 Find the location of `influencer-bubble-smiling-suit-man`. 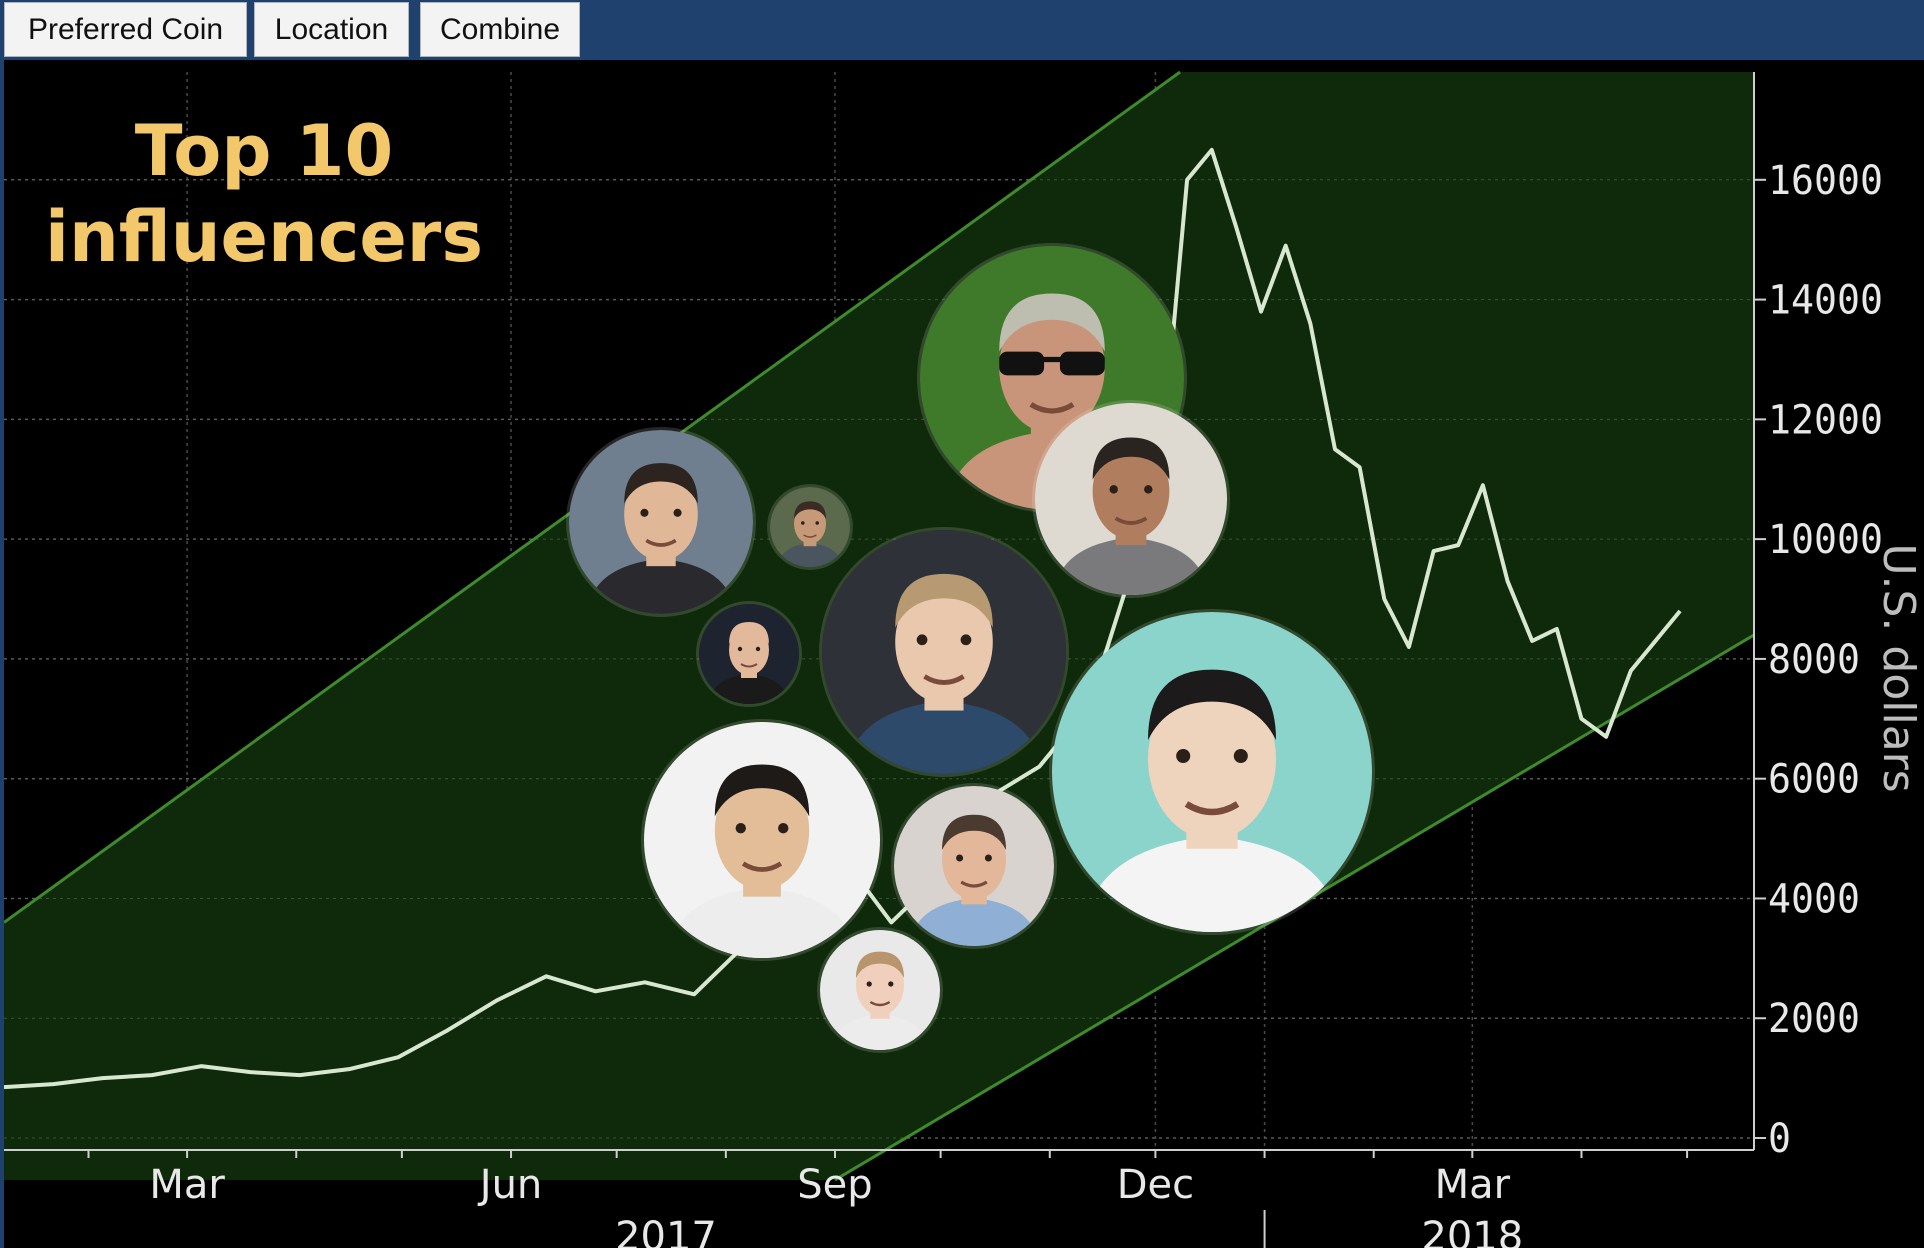

influencer-bubble-smiling-suit-man is located at coordinates (661, 522).